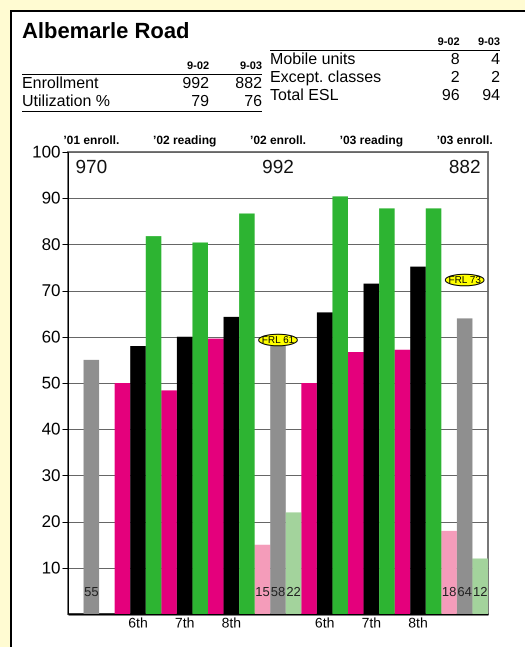 This screenshot has width=525, height=647. Describe the element at coordinates (372, 140) in the screenshot. I see `text: ’03 reading` at that location.